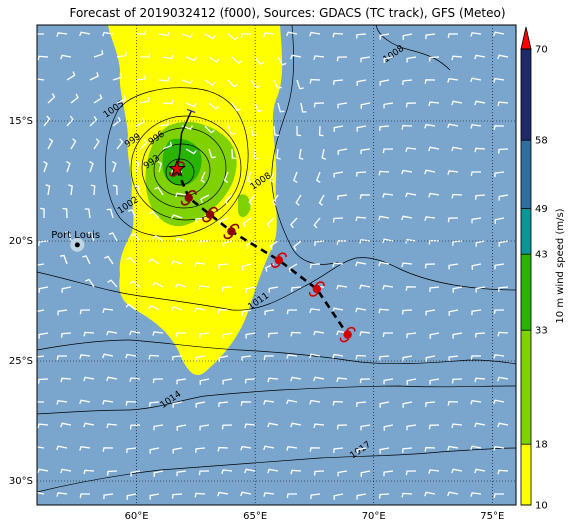 The width and height of the screenshot is (575, 529). What do you see at coordinates (21, 121) in the screenshot?
I see `lat-tick-label: 15°S` at bounding box center [21, 121].